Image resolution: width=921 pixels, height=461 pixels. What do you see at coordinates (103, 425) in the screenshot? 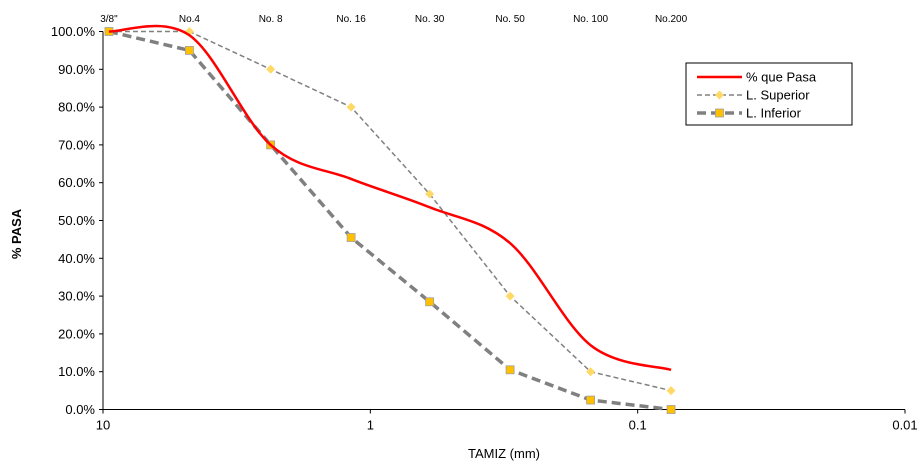
I see `x-tick-label: 10` at bounding box center [103, 425].